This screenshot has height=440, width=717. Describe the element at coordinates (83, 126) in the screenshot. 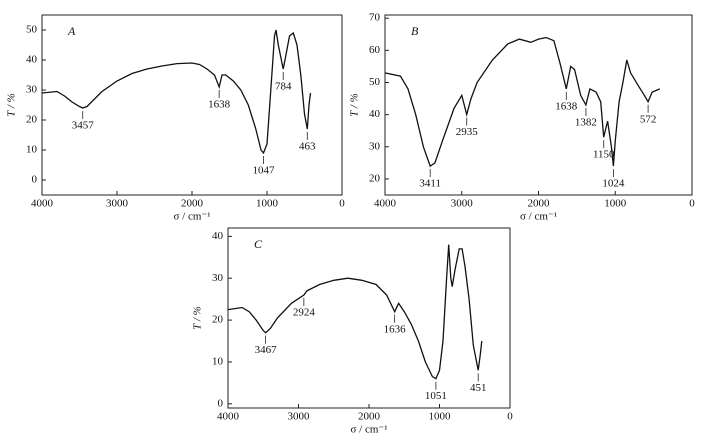

I see `peak-label: 3457` at that location.